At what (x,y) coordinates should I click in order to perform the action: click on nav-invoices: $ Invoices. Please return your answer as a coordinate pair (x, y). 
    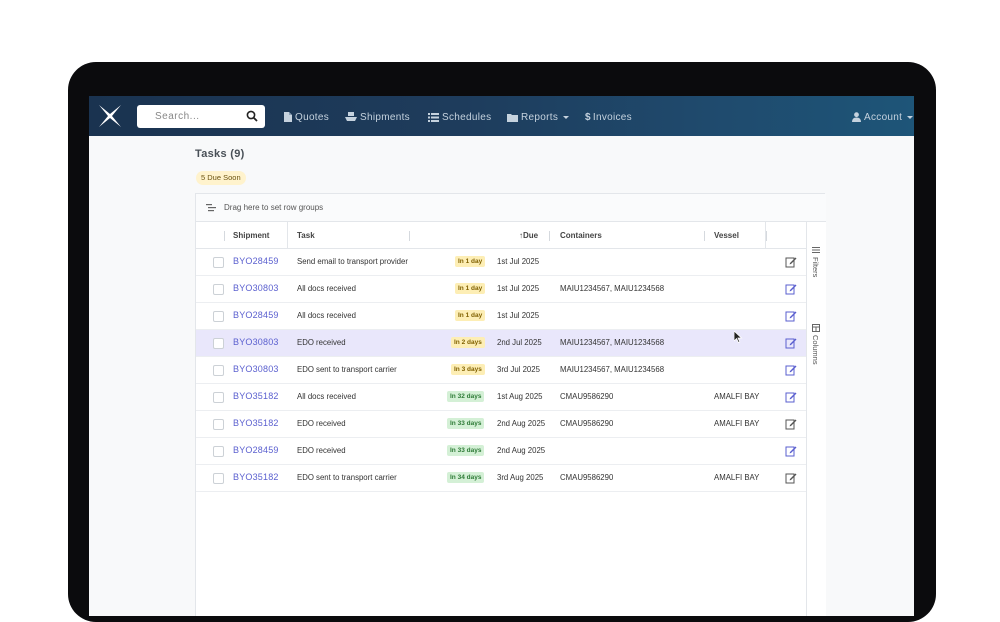
    Looking at the image, I should click on (608, 117).